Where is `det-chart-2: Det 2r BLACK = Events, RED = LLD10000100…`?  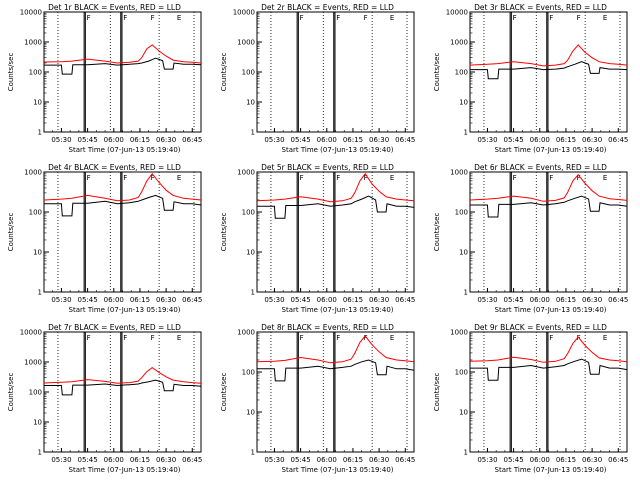
det-chart-2: Det 2r BLACK = Events, RED = LLD10000100… is located at coordinates (317, 78).